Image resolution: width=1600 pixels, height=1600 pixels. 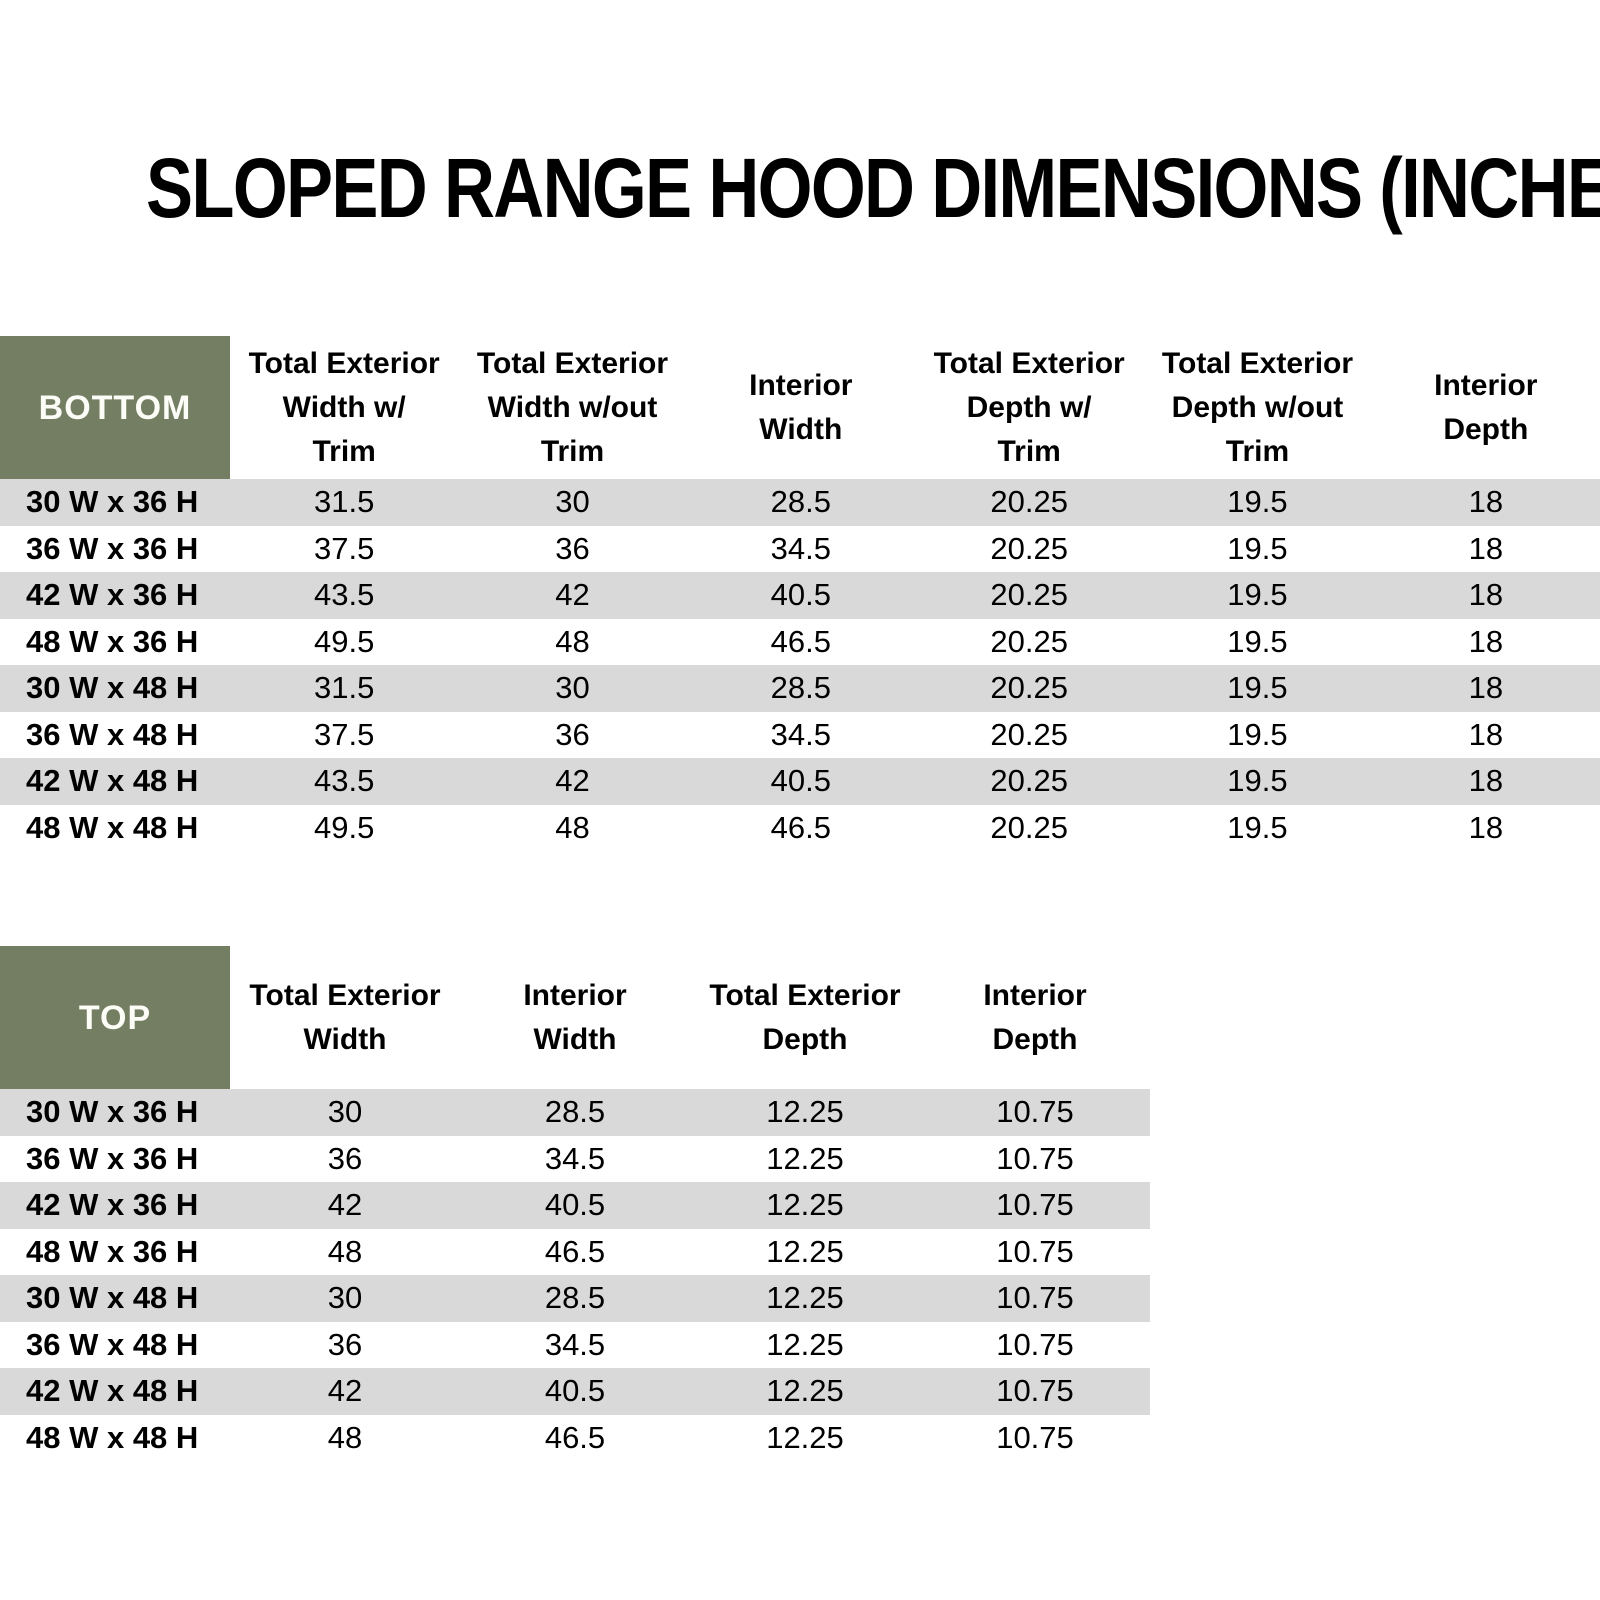 I want to click on dimension-value: 37.5, so click(x=344, y=734).